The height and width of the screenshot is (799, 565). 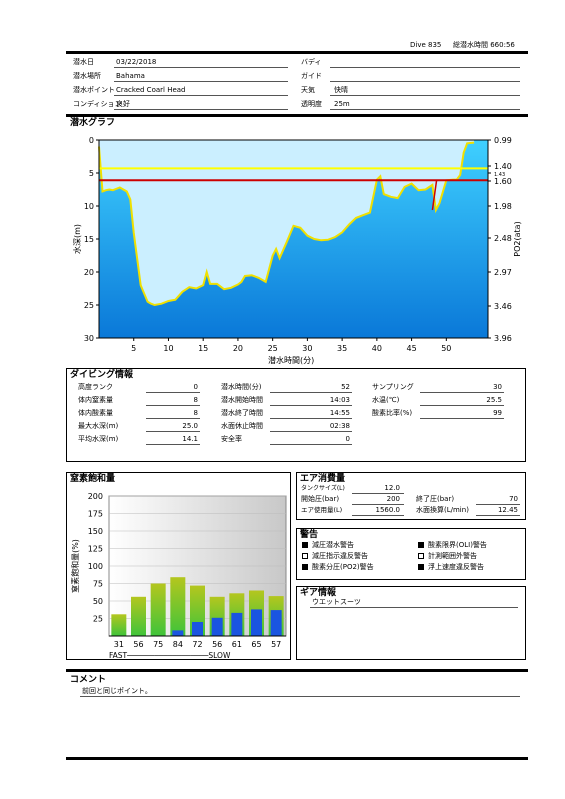 I want to click on y-tick-label: 20, so click(x=89, y=272).